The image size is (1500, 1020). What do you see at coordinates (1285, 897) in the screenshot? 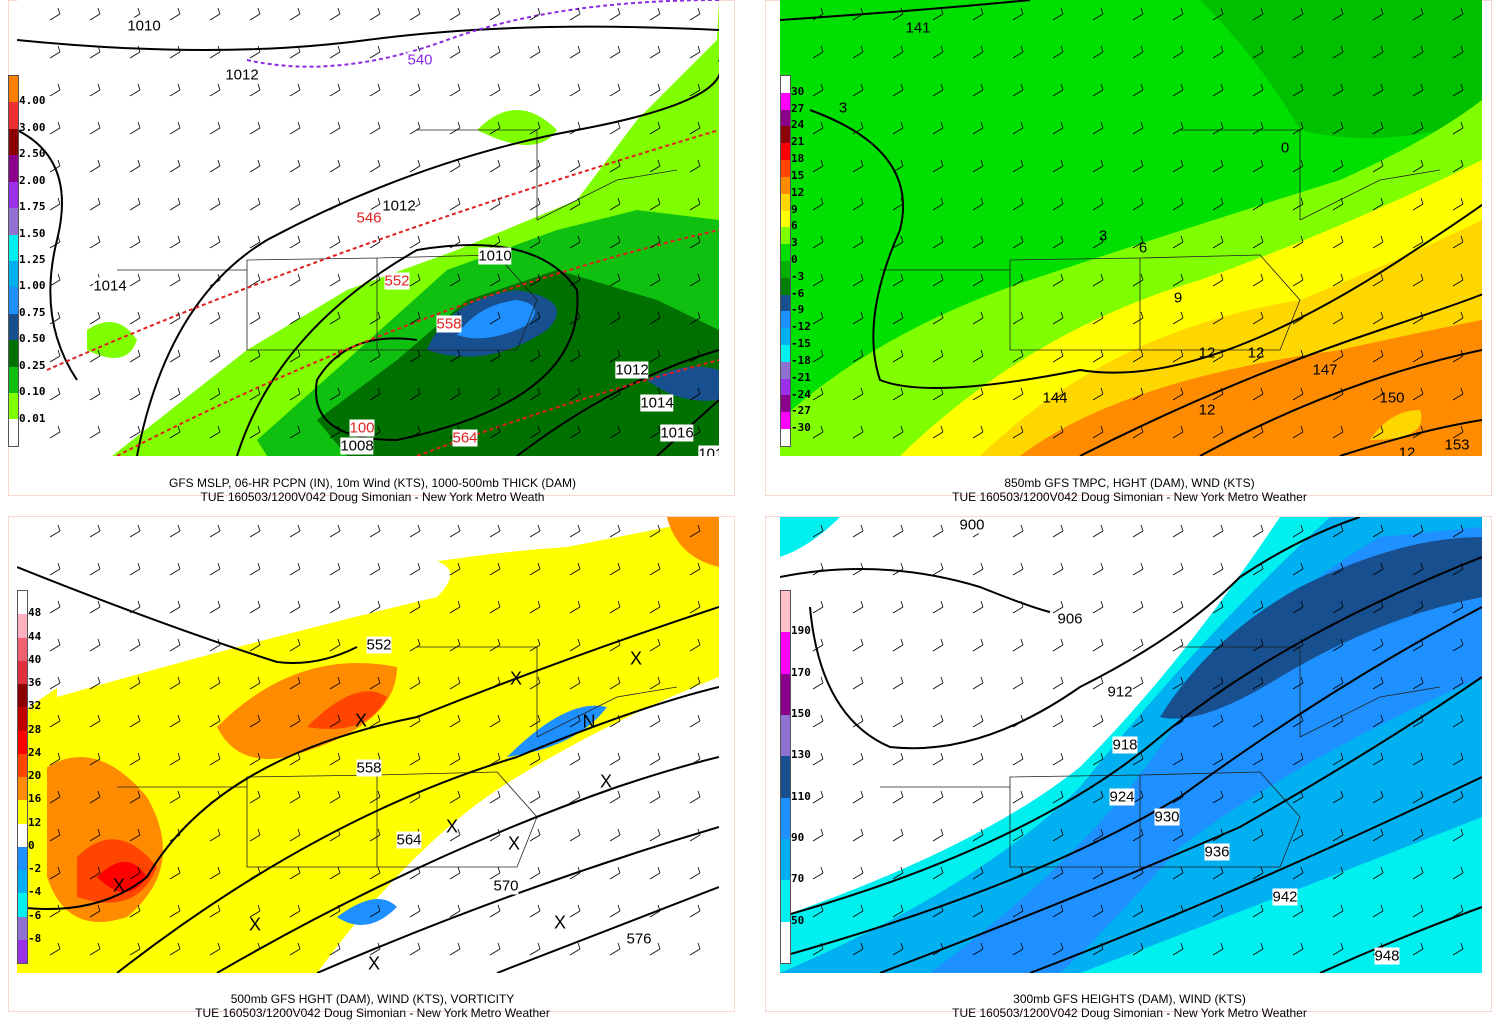
I see `contour-label: 942` at bounding box center [1285, 897].